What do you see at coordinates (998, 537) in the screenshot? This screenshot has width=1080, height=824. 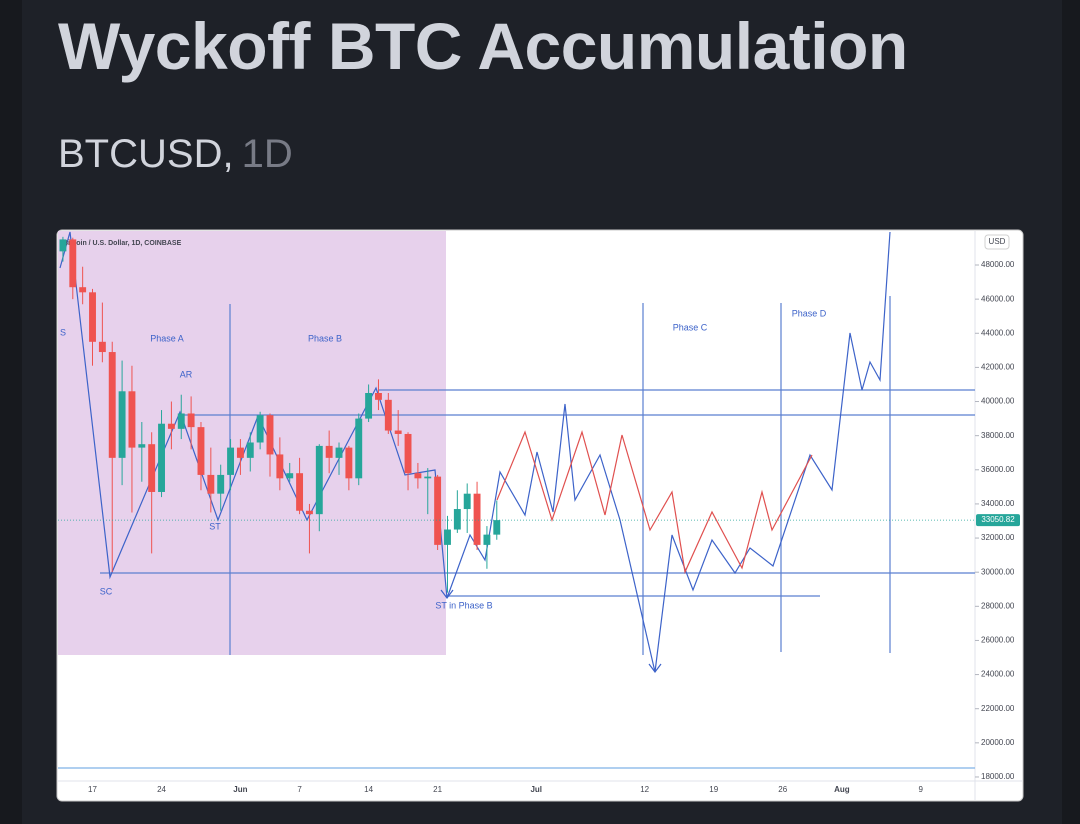 I see `y-tick-label: 32000.00` at bounding box center [998, 537].